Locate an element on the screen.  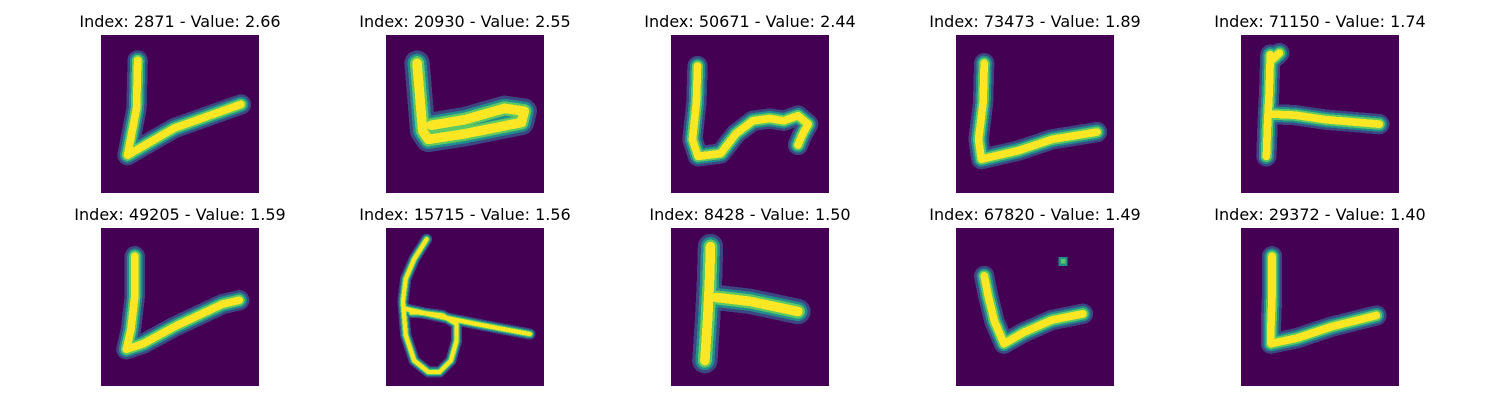
panel-7: Index: 15715 - Value: 1.56 is located at coordinates (465, 295).